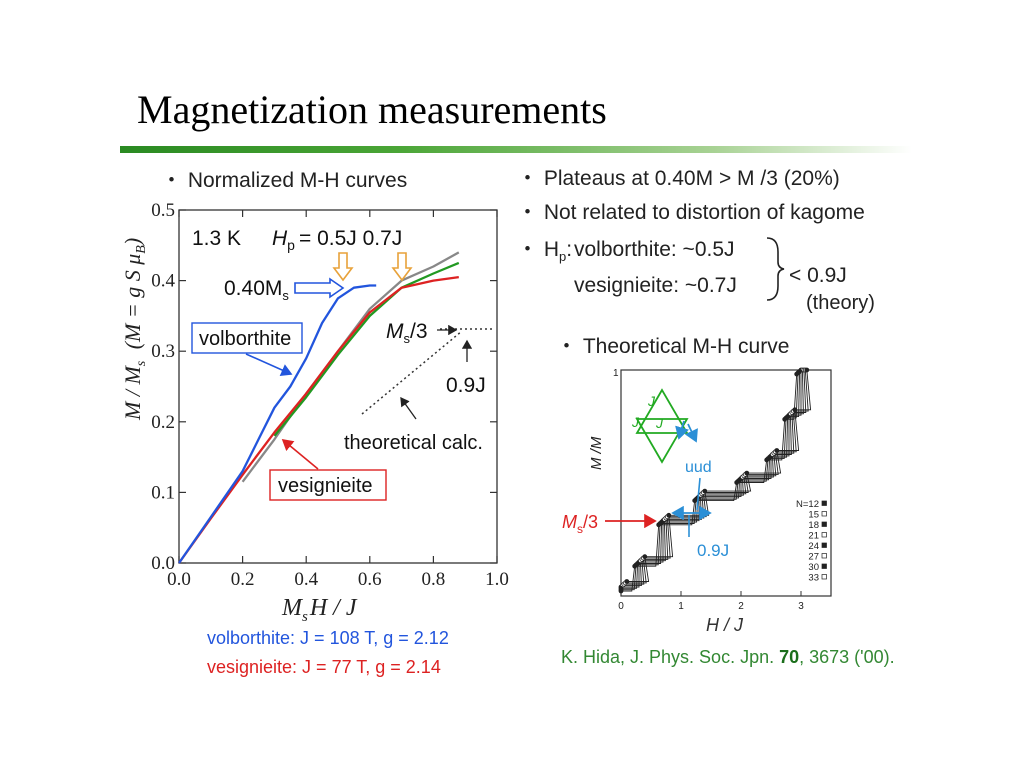  I want to click on curve, so click(366, 349).